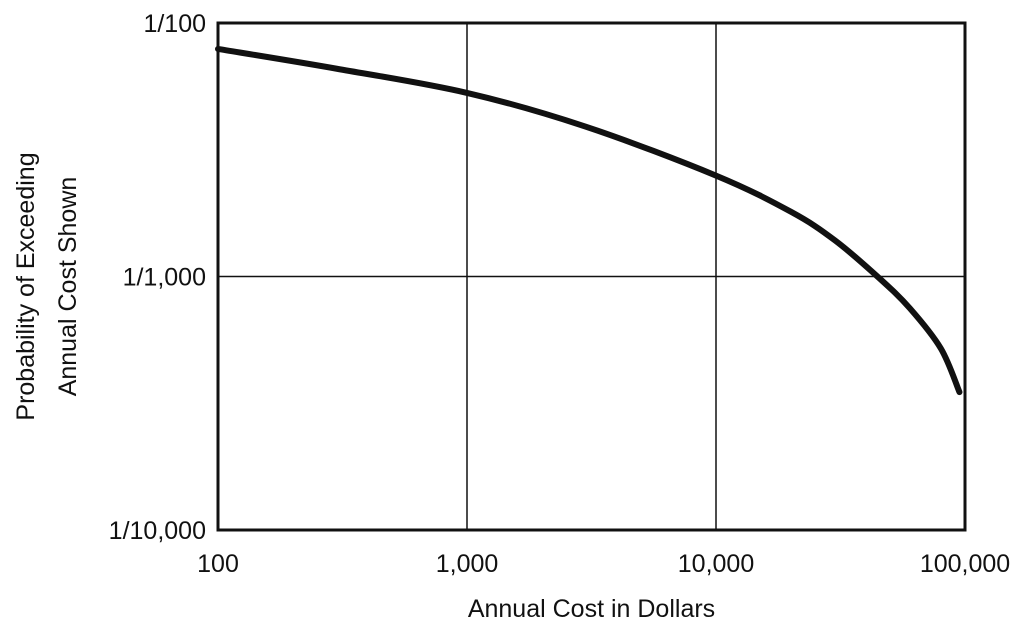  I want to click on x-axis-title: Annual Cost in Dollars, so click(591, 609).